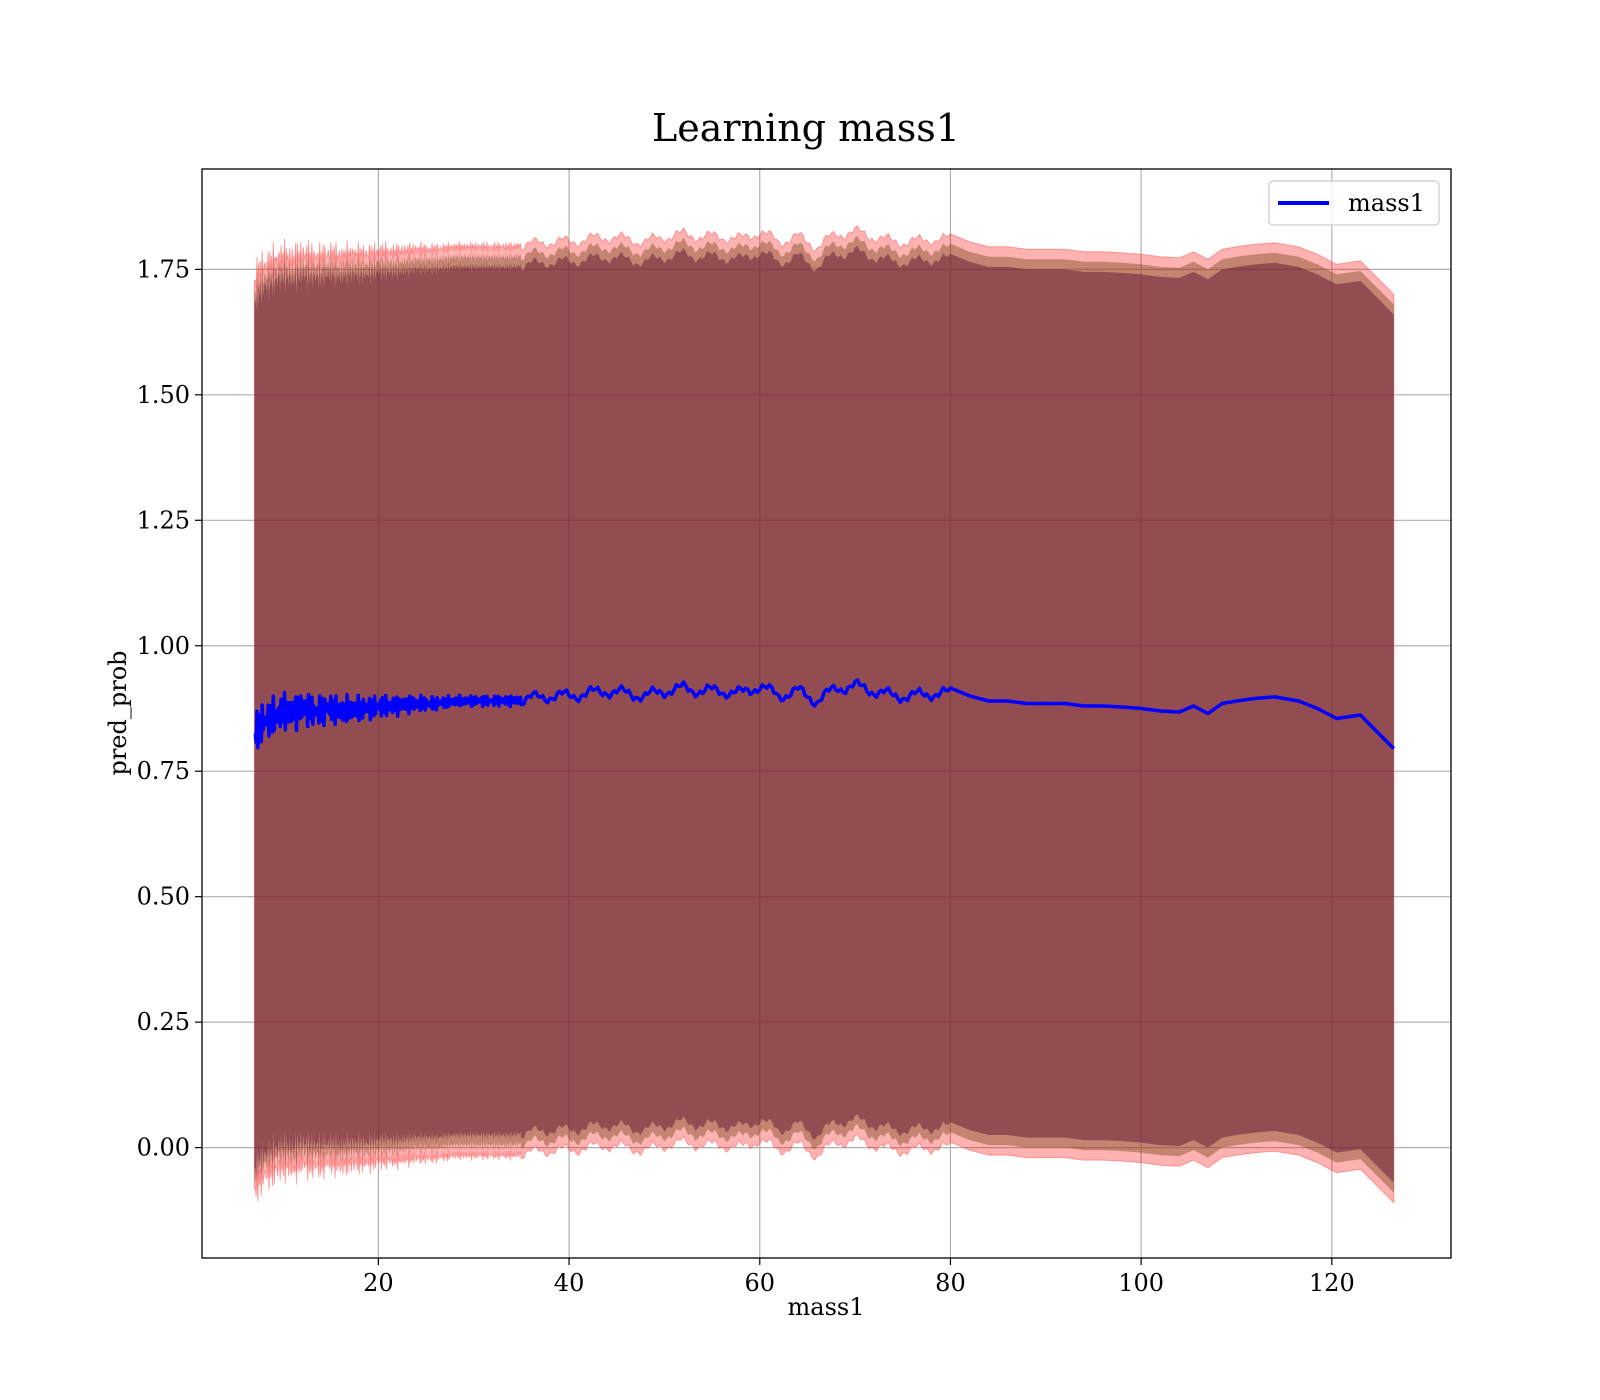 The height and width of the screenshot is (1400, 1600). What do you see at coordinates (759, 1283) in the screenshot?
I see `x-tick-label: 60` at bounding box center [759, 1283].